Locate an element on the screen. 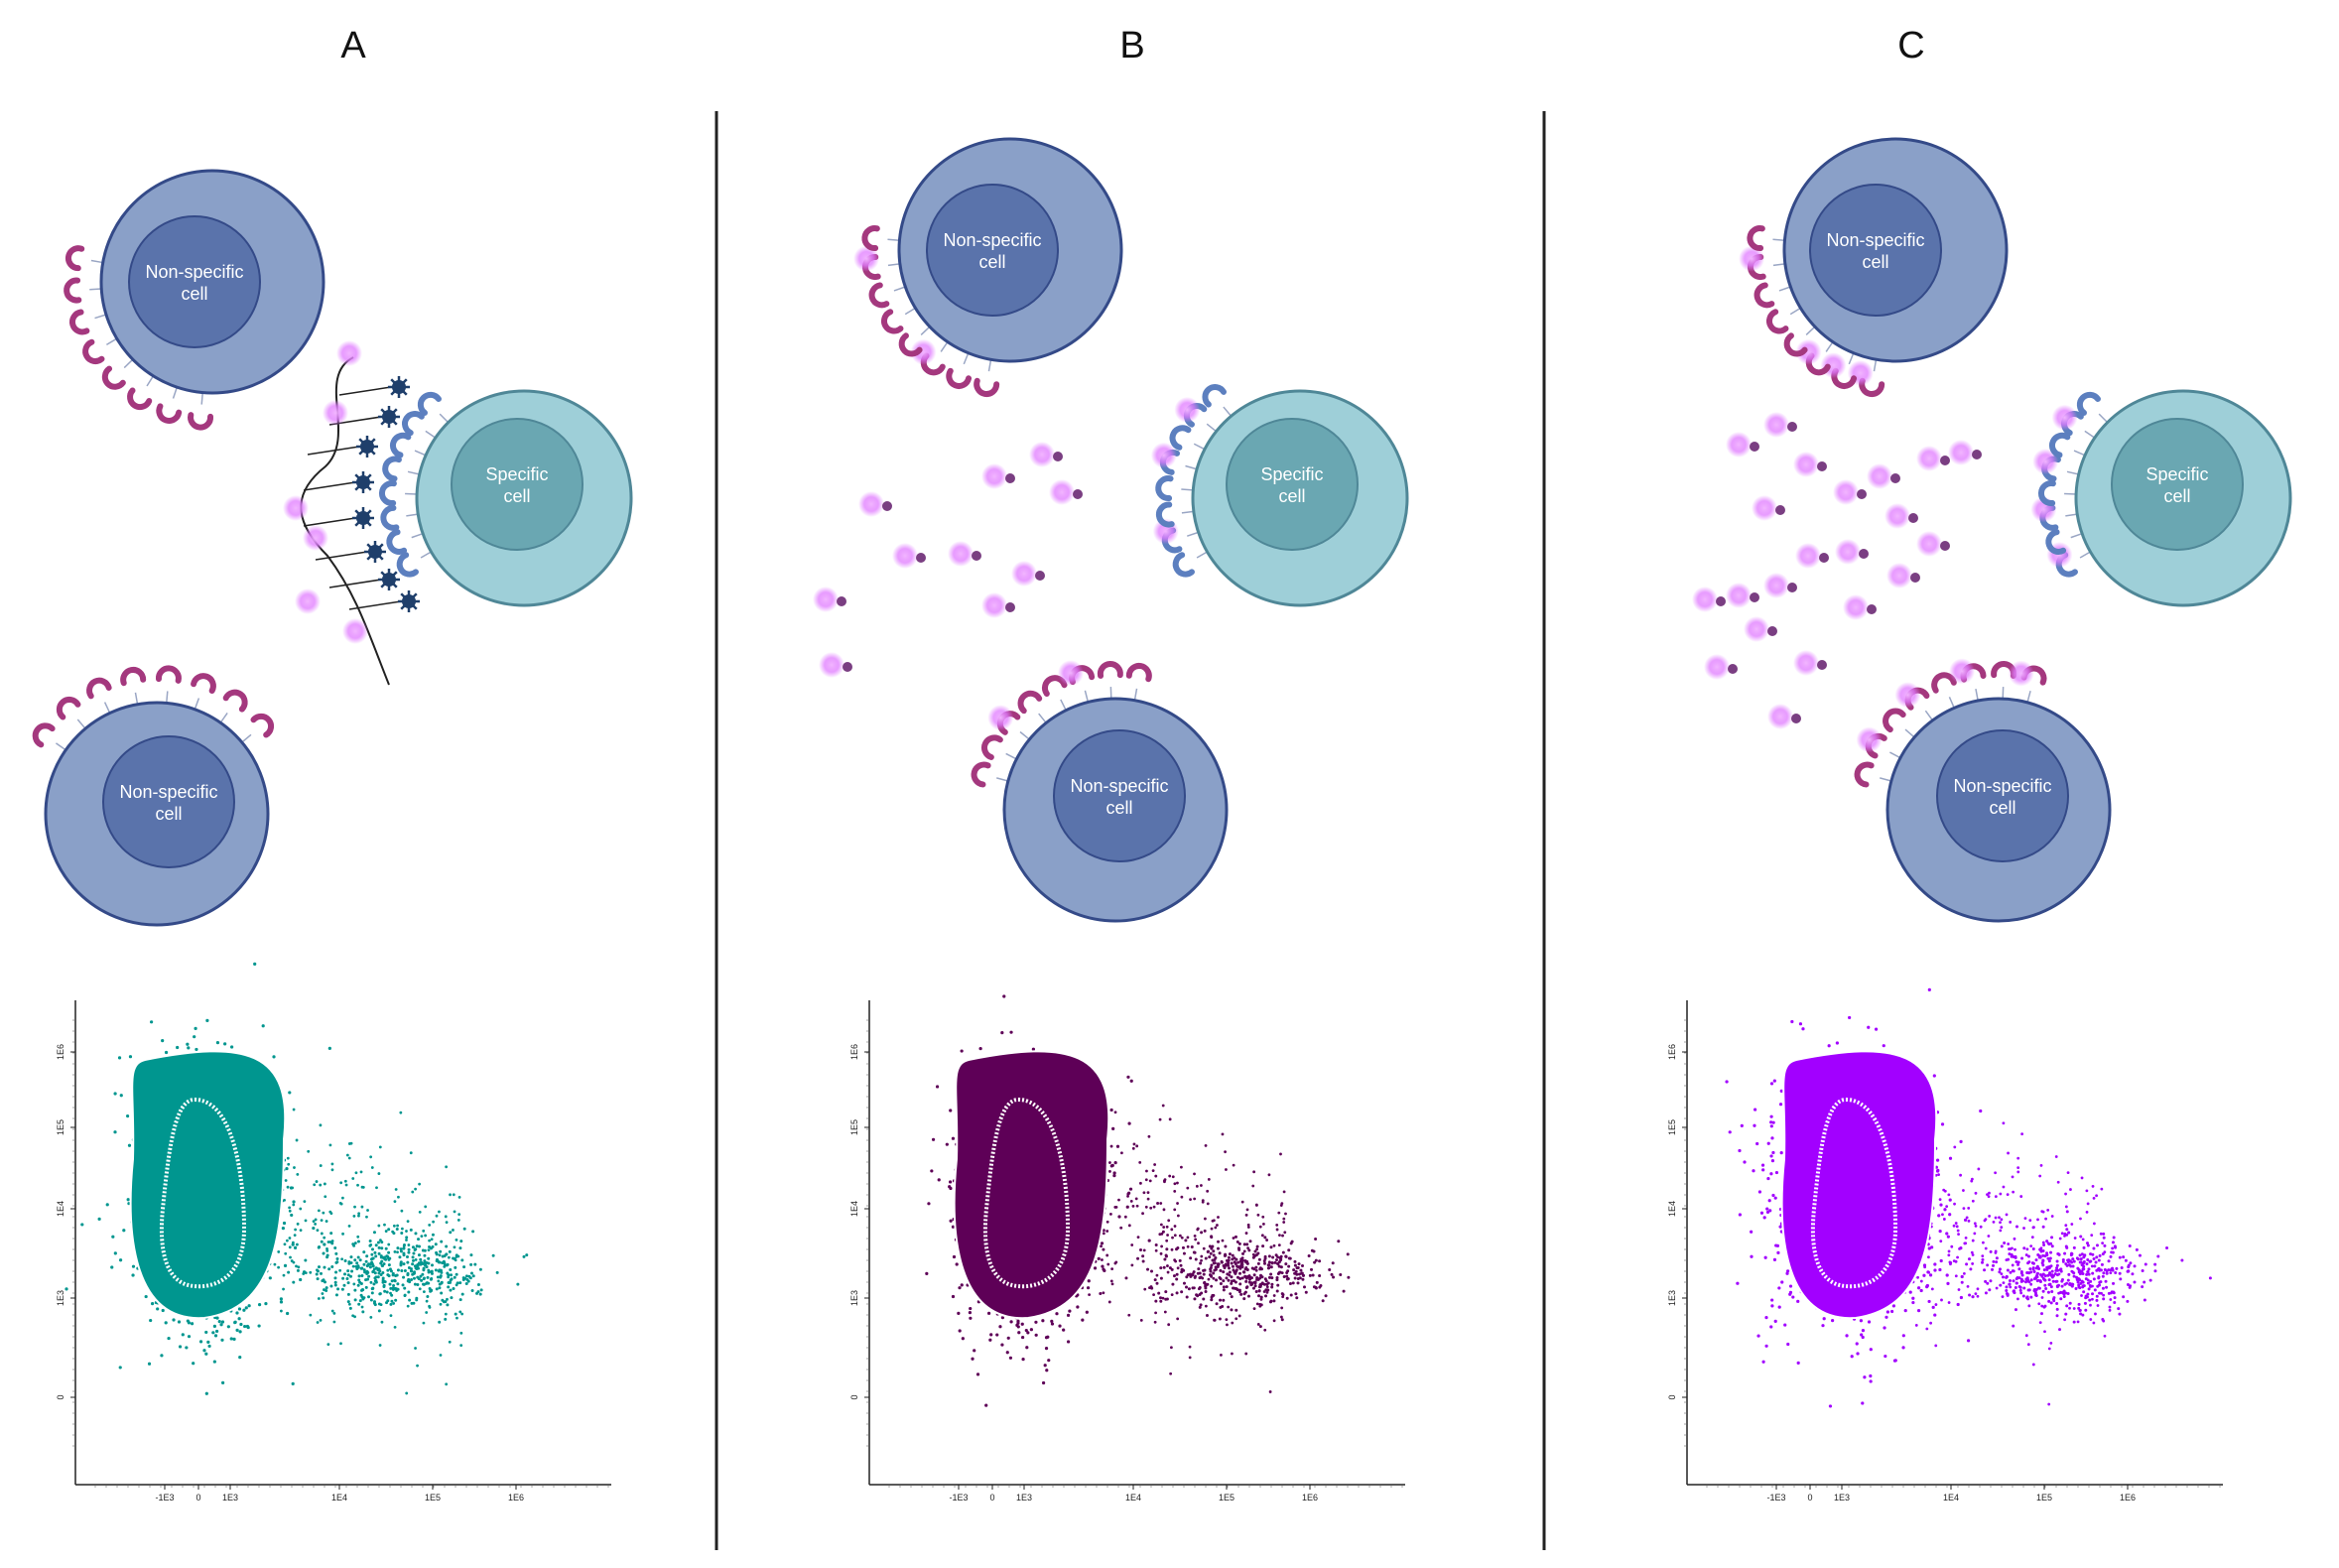  virus-tether is located at coordinates (329, 522).